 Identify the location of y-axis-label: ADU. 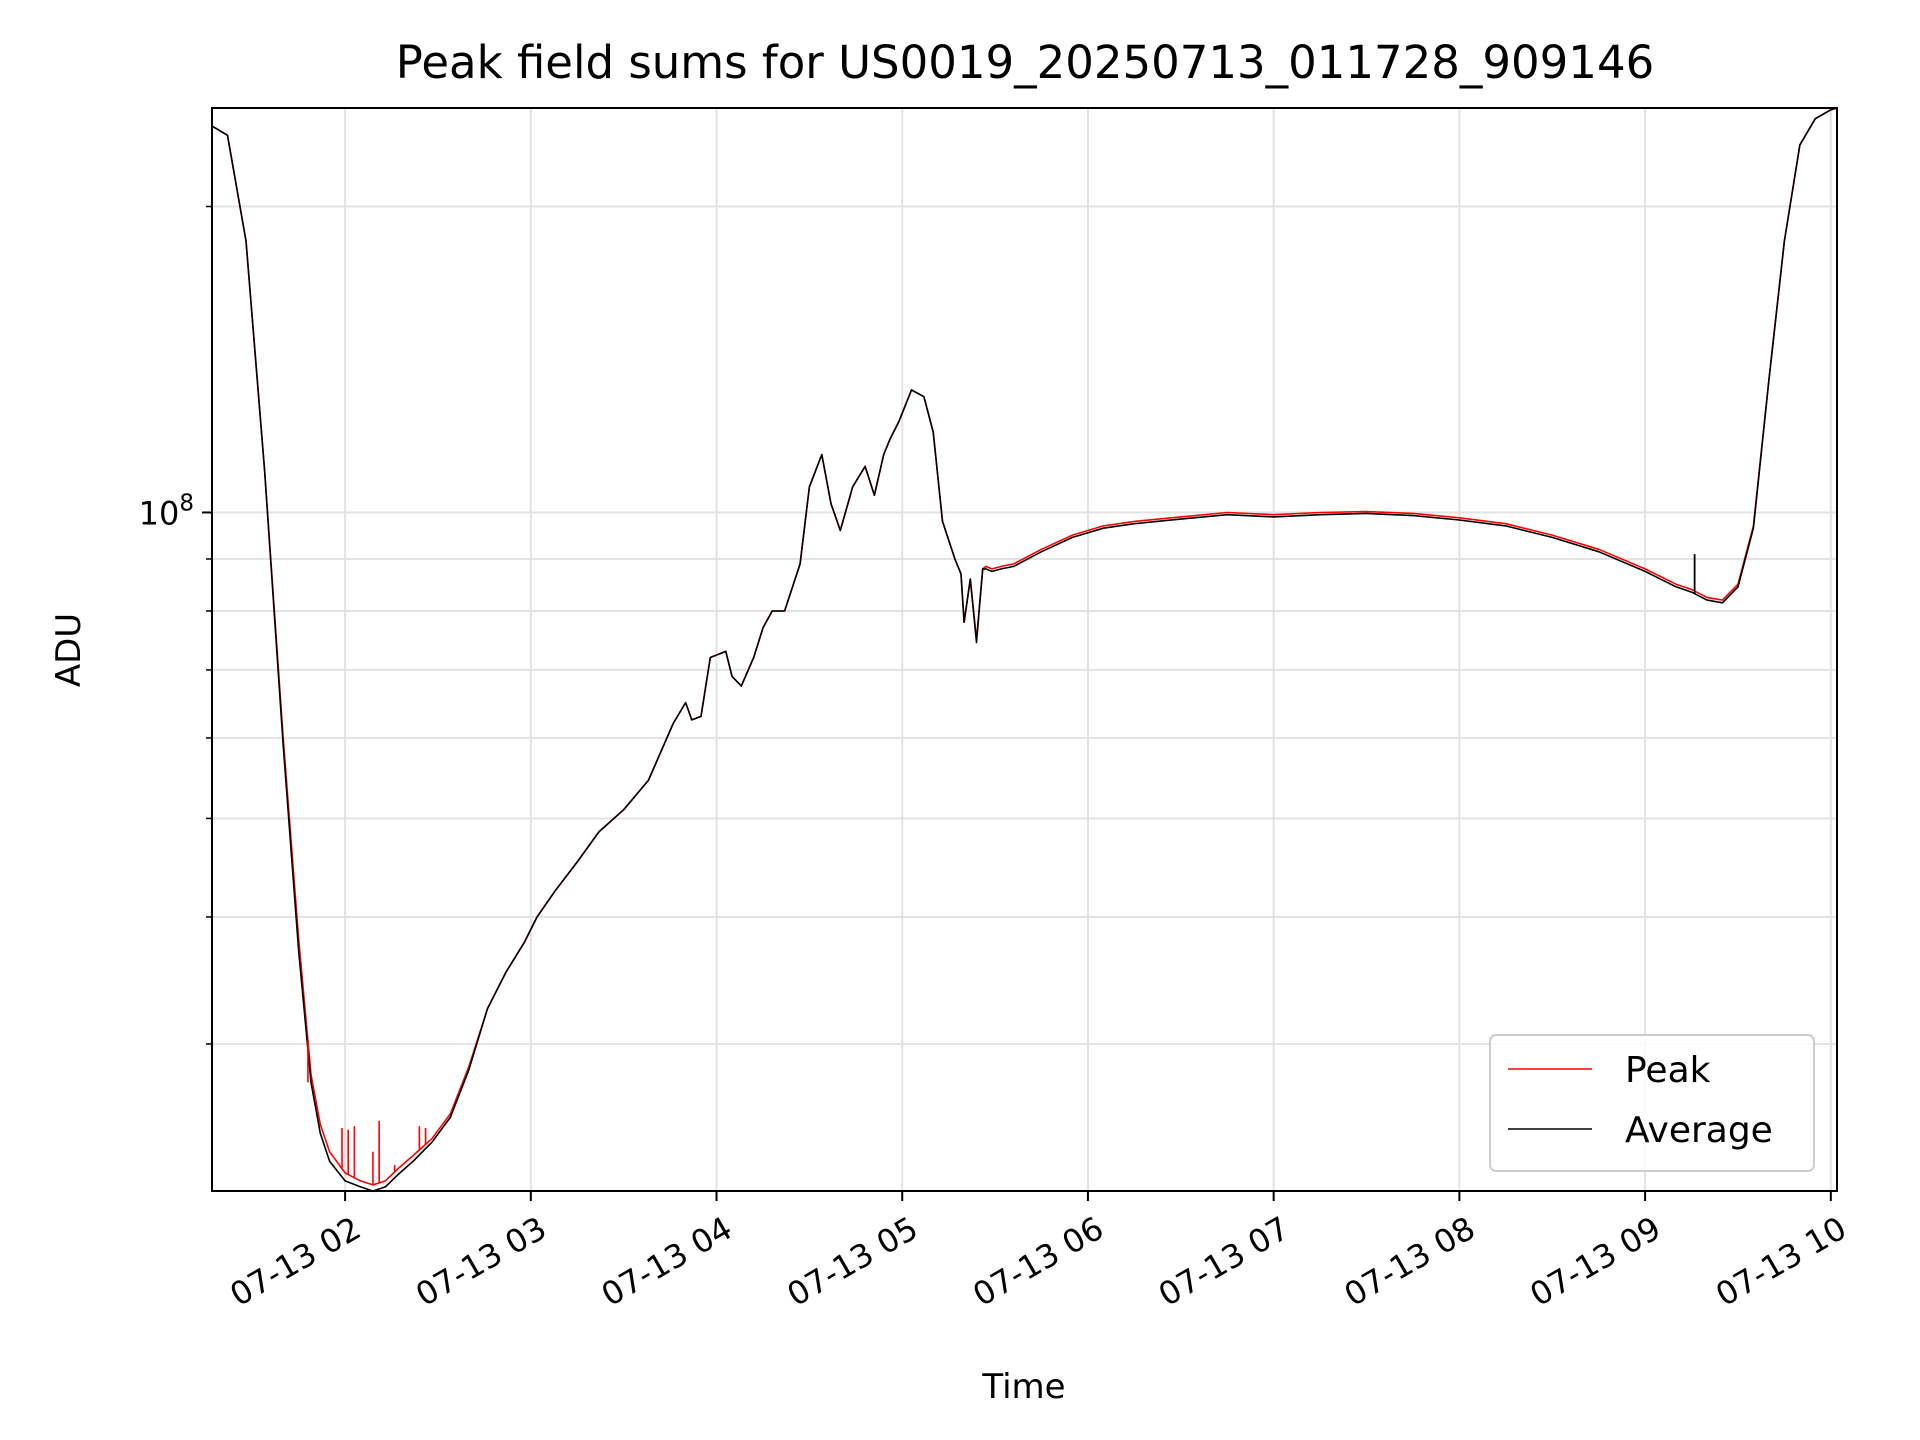
(69, 650).